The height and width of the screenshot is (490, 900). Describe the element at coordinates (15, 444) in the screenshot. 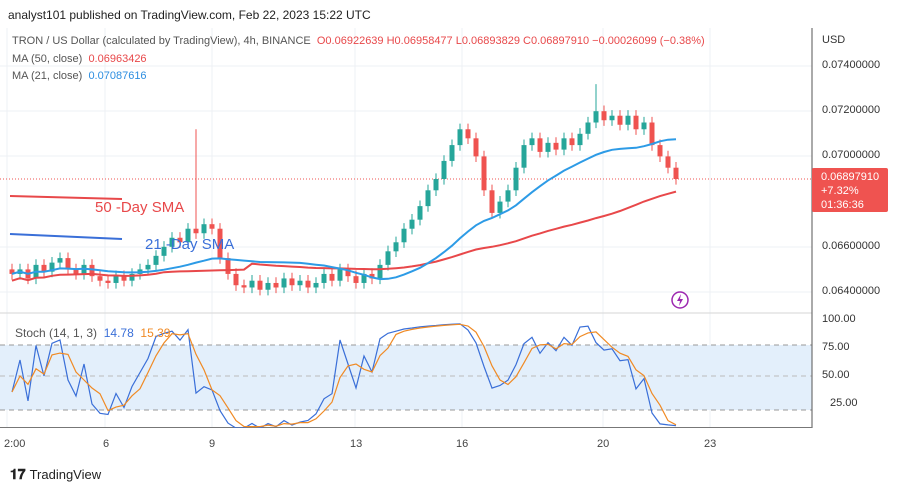

I see `time-tick: 2:00` at that location.